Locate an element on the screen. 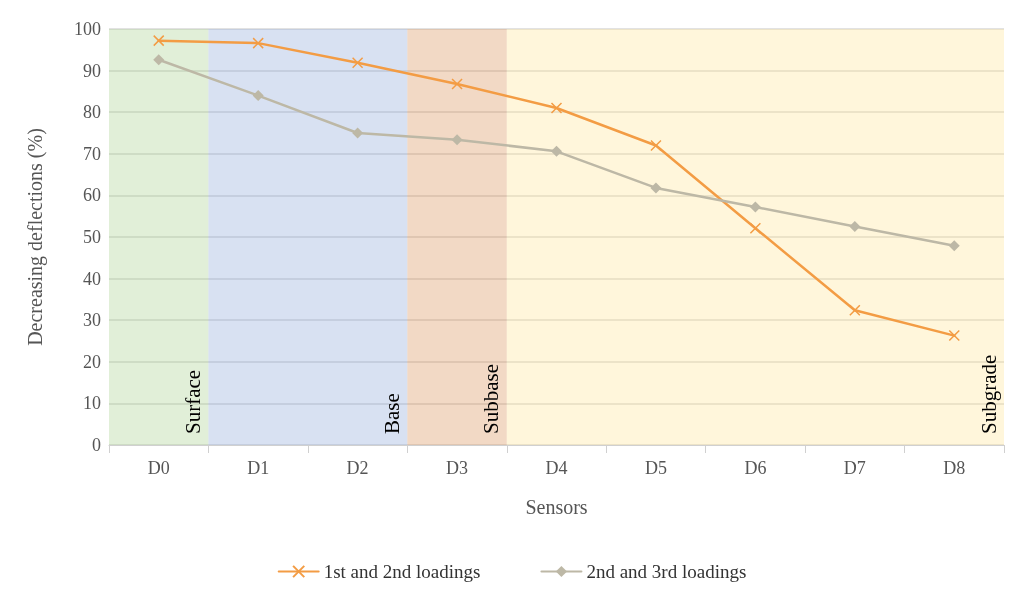 This screenshot has height=598, width=1024. y-tick-label: 80 is located at coordinates (92, 112).